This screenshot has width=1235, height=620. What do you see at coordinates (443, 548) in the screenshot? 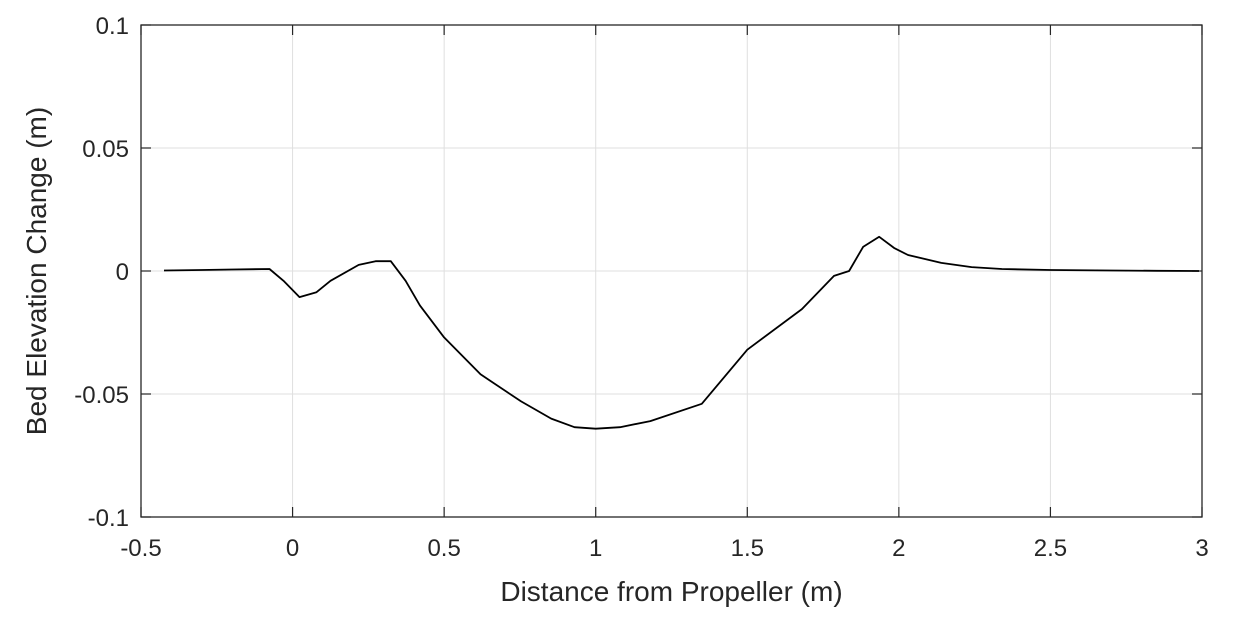
I see `x-tick-label: 0.5` at bounding box center [443, 548].